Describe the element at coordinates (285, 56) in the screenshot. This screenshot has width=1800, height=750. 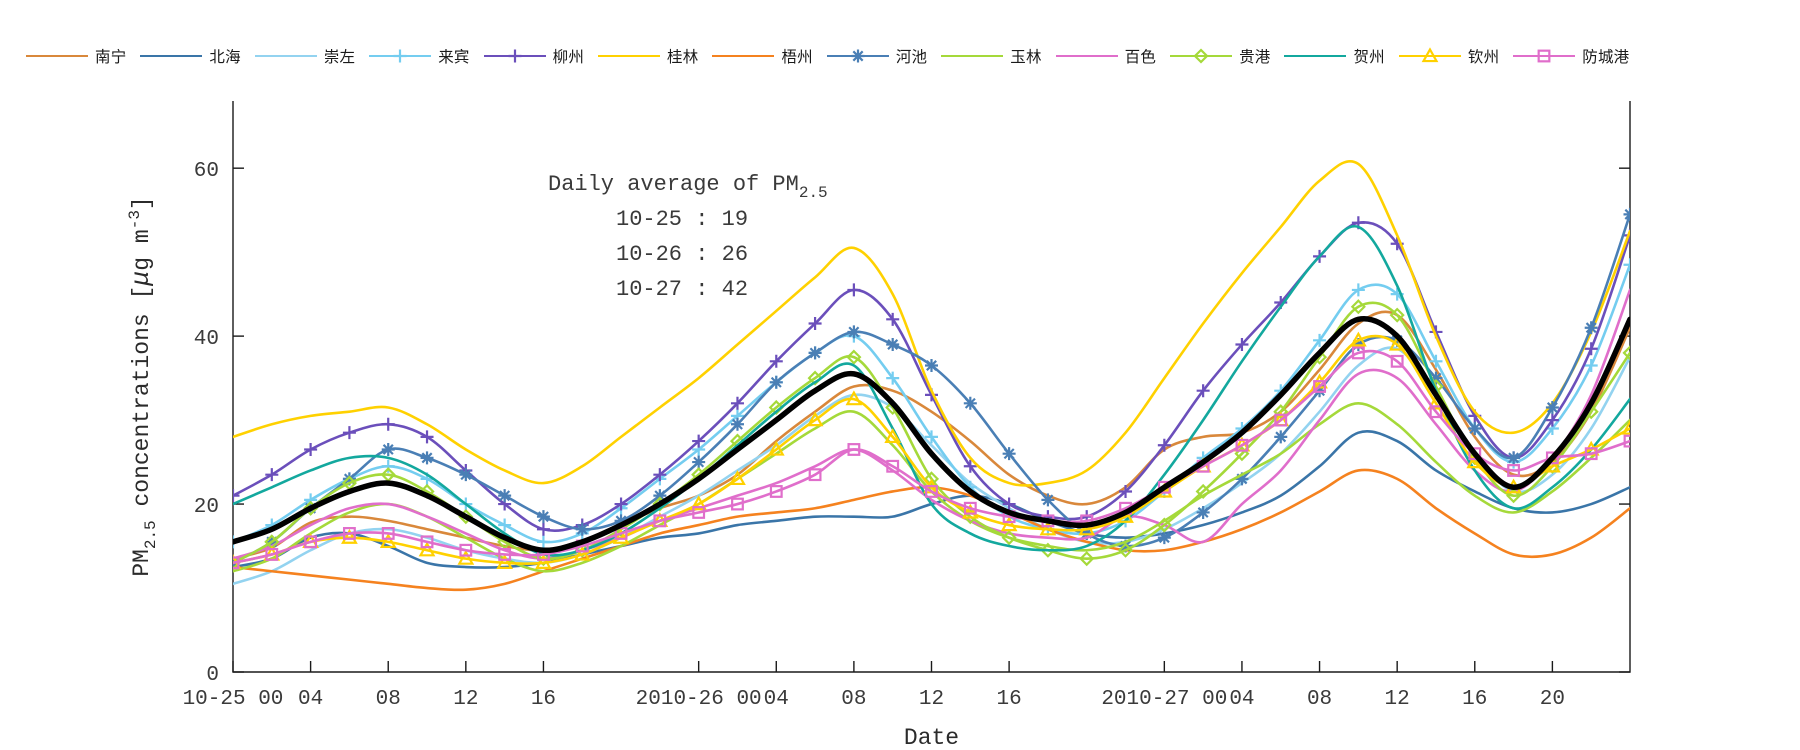
I see `legend-swatch-崇左` at that location.